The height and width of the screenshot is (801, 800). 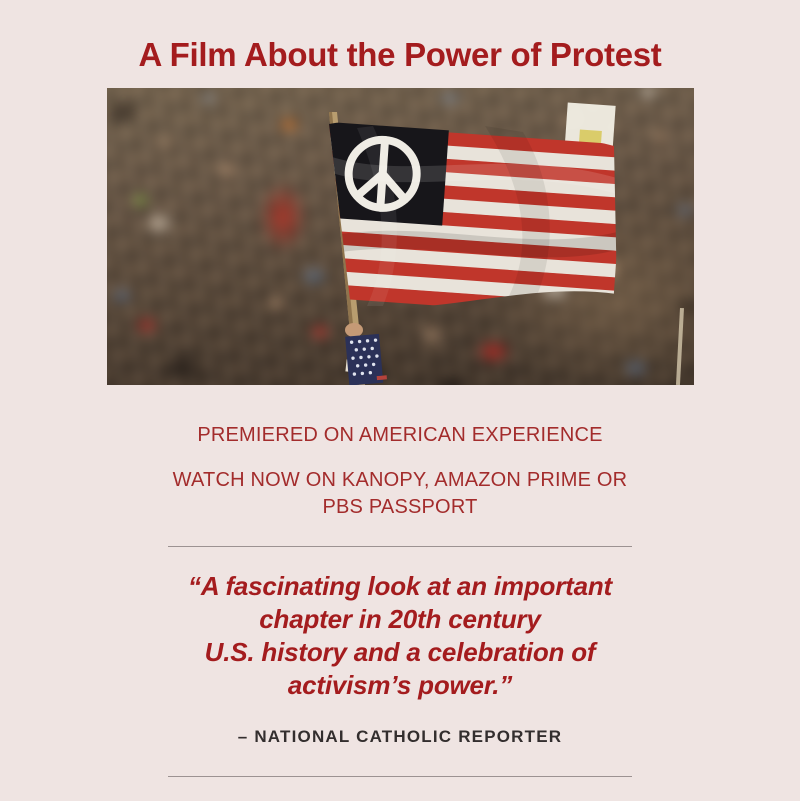 I want to click on review-attribution: – NATIONAL CATHOLIC REPORTER, so click(x=400, y=736).